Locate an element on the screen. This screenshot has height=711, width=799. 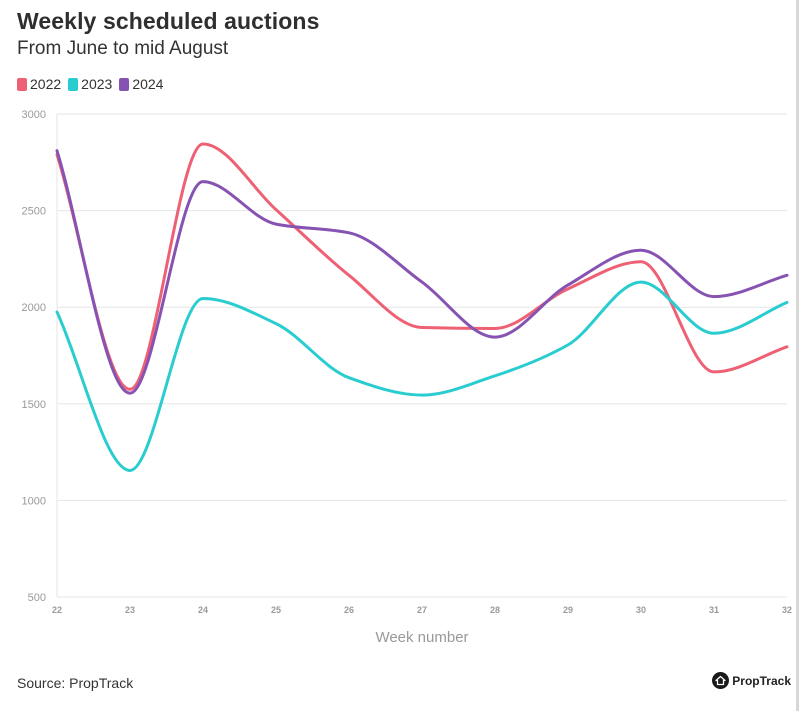
x-tick-label: 25 is located at coordinates (276, 610).